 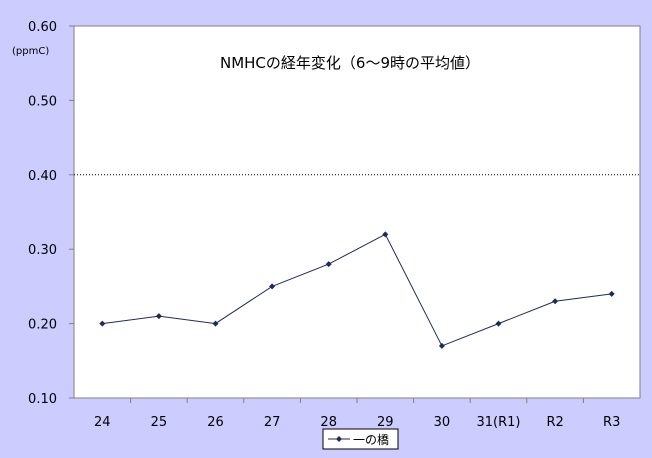 What do you see at coordinates (215, 422) in the screenshot?
I see `x-tick-label: 26` at bounding box center [215, 422].